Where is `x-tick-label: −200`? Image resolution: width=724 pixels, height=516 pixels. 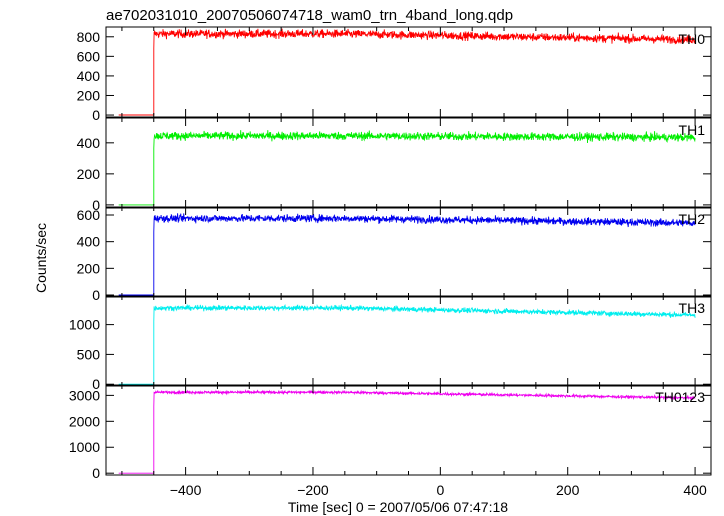
x-tick-label: −200 is located at coordinates (313, 490).